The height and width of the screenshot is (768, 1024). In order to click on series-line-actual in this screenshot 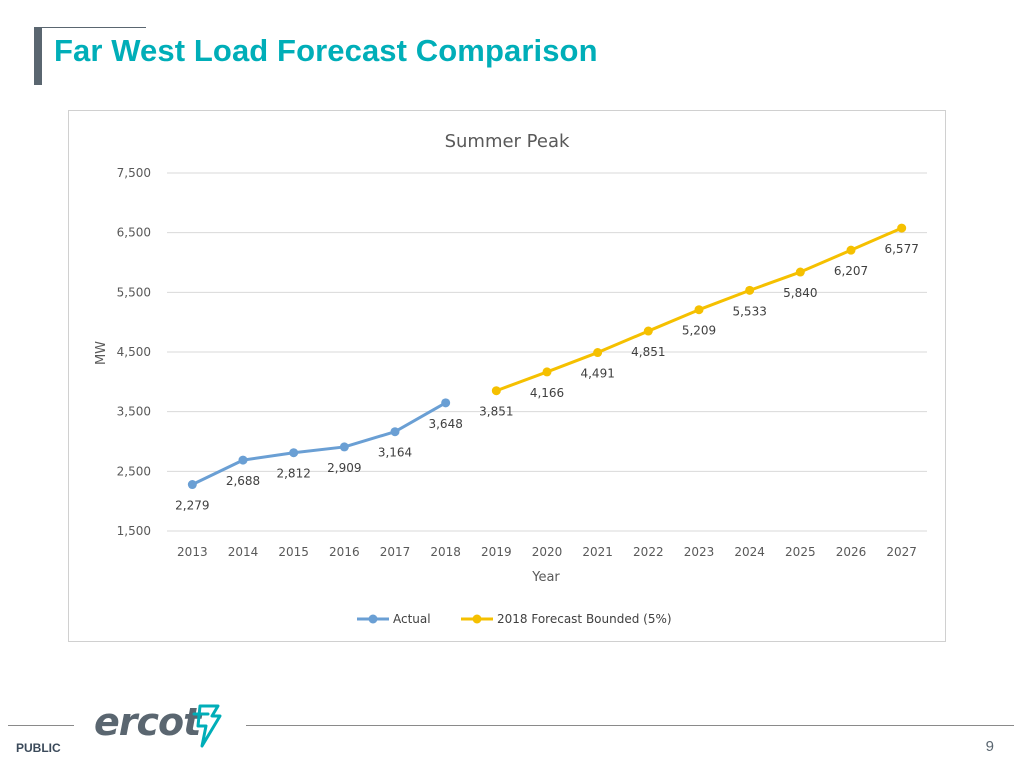, I will do `click(319, 443)`.